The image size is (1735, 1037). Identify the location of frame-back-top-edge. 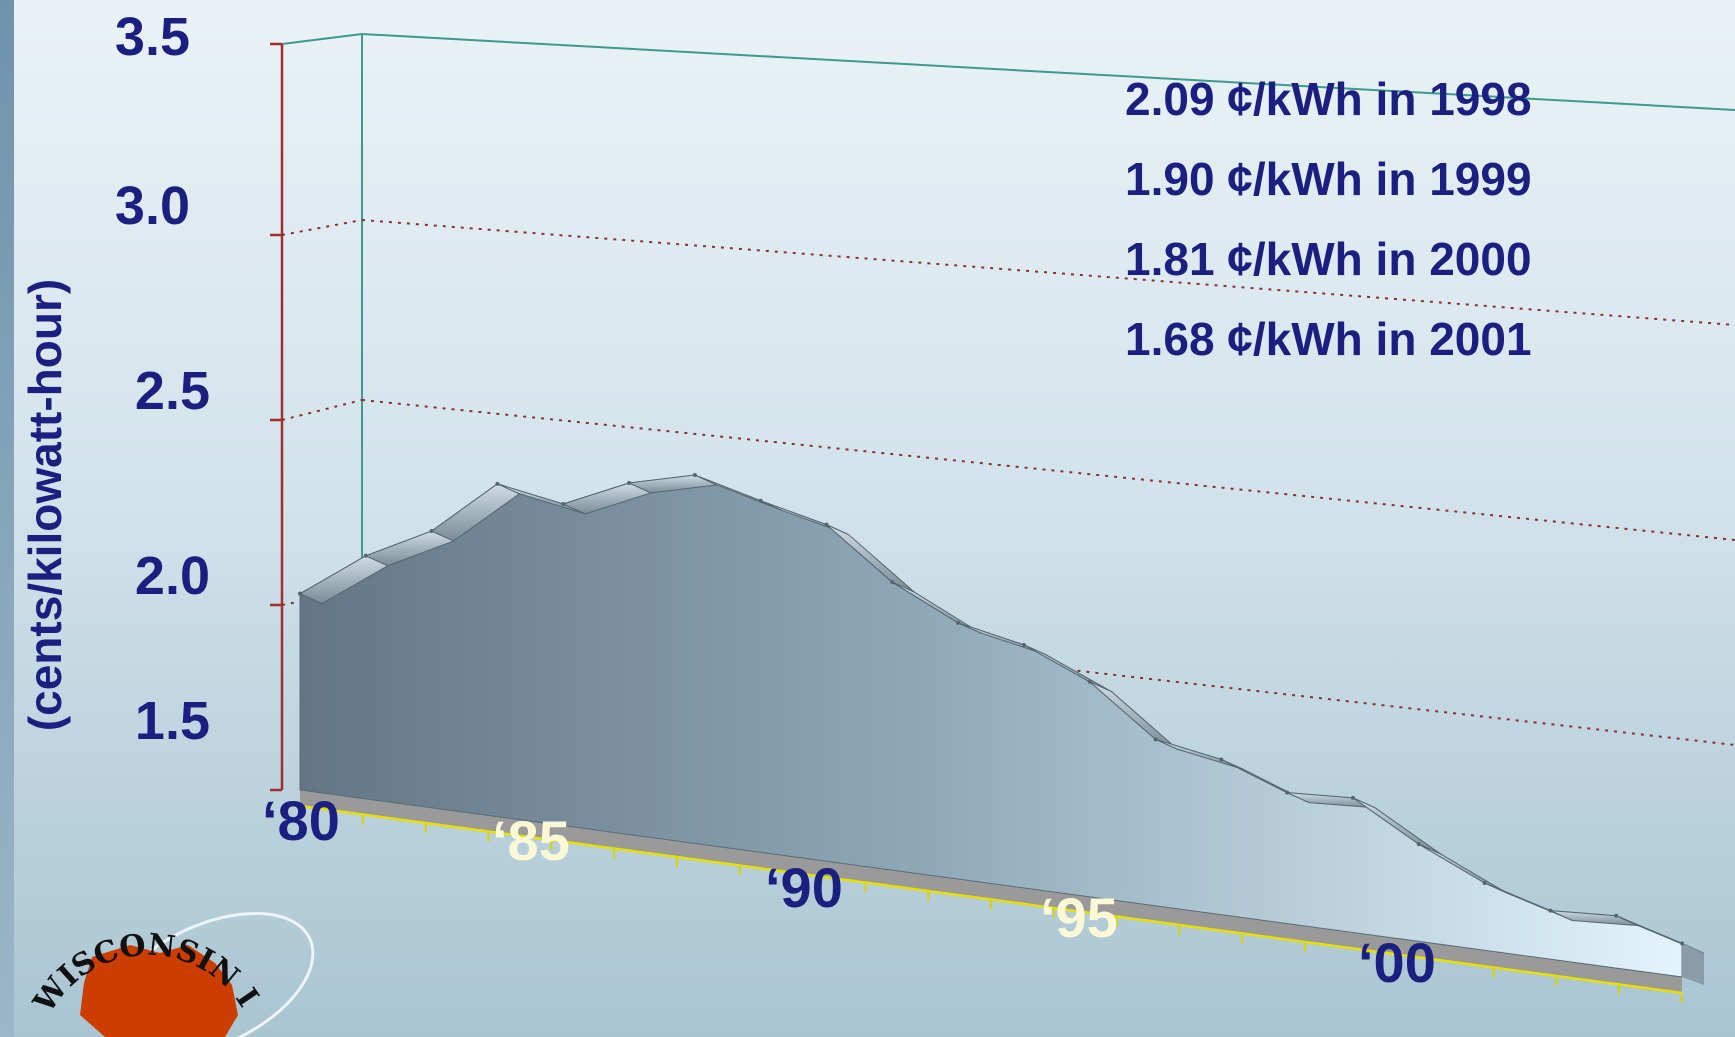
(1048, 72).